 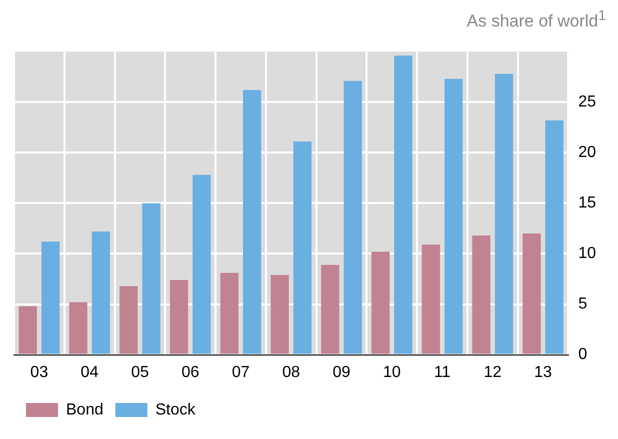 I want to click on y-tick-label: 10, so click(x=587, y=253).